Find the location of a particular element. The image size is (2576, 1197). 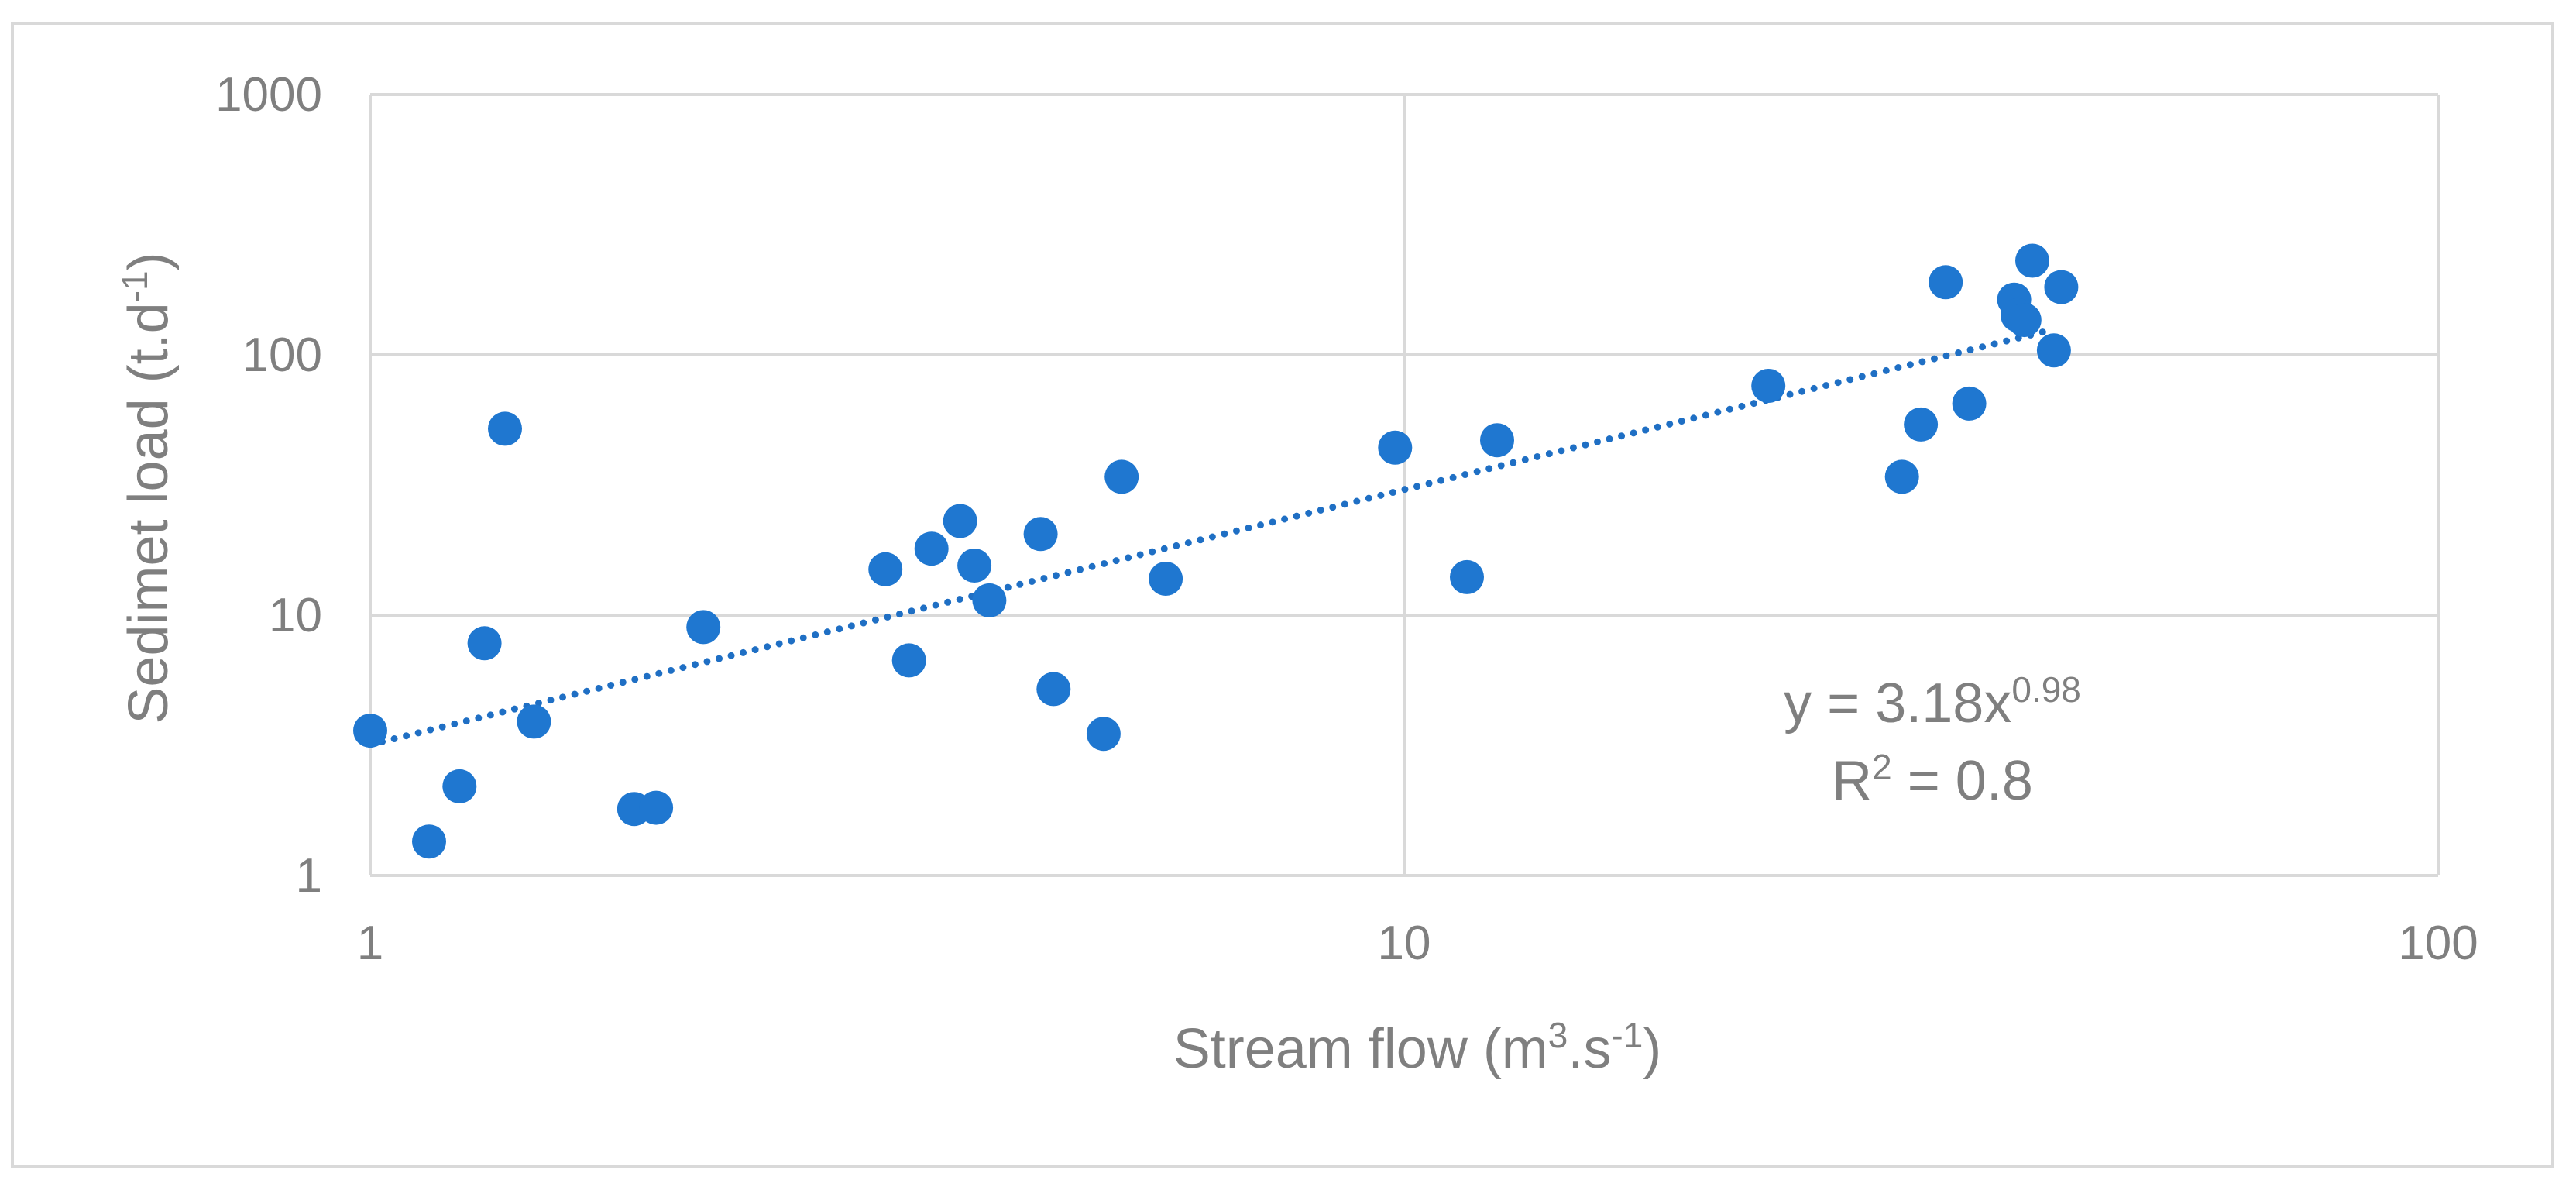

x-axis-title: Stream flow (m3.s-1) is located at coordinates (1417, 1047).